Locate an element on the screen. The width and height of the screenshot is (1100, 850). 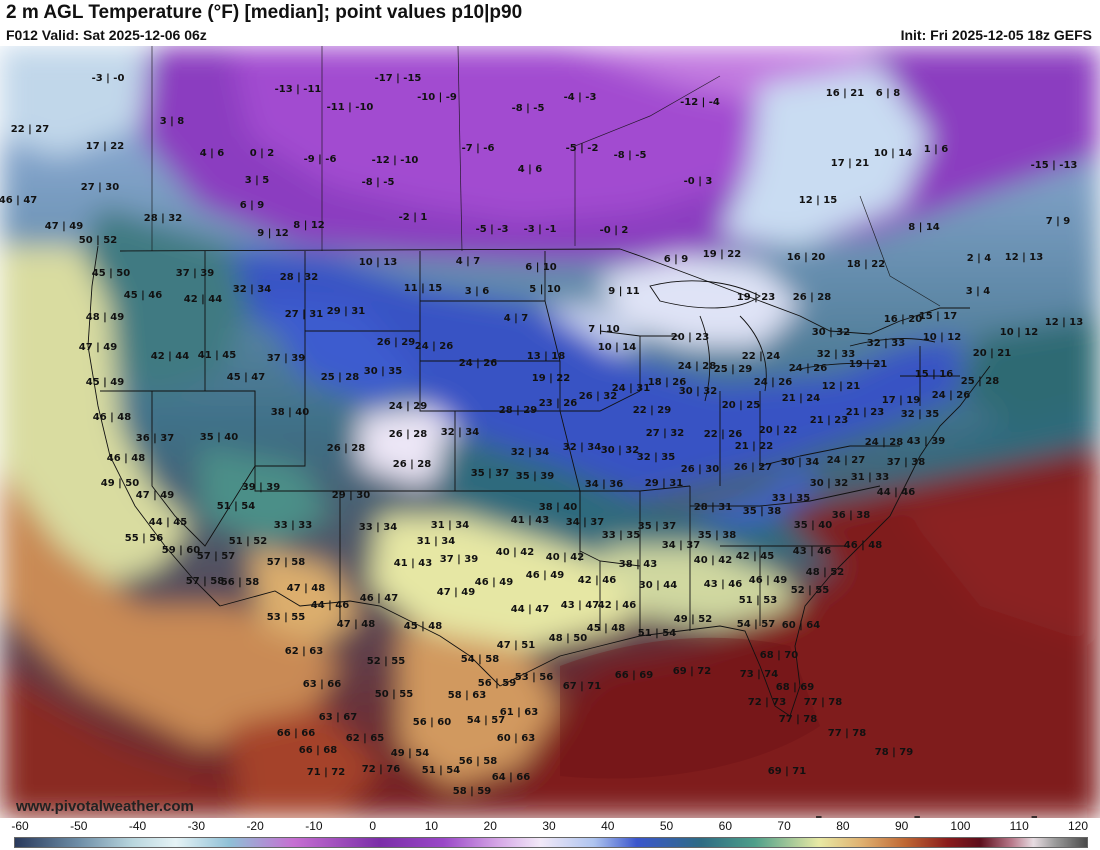
point-value: 42 | 46 is located at coordinates (597, 580).